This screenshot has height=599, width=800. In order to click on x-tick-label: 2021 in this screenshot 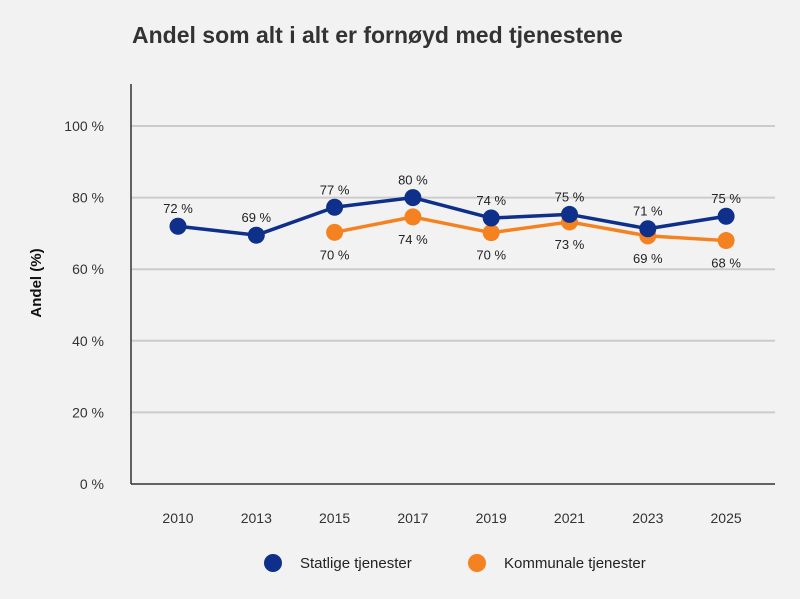, I will do `click(569, 518)`.